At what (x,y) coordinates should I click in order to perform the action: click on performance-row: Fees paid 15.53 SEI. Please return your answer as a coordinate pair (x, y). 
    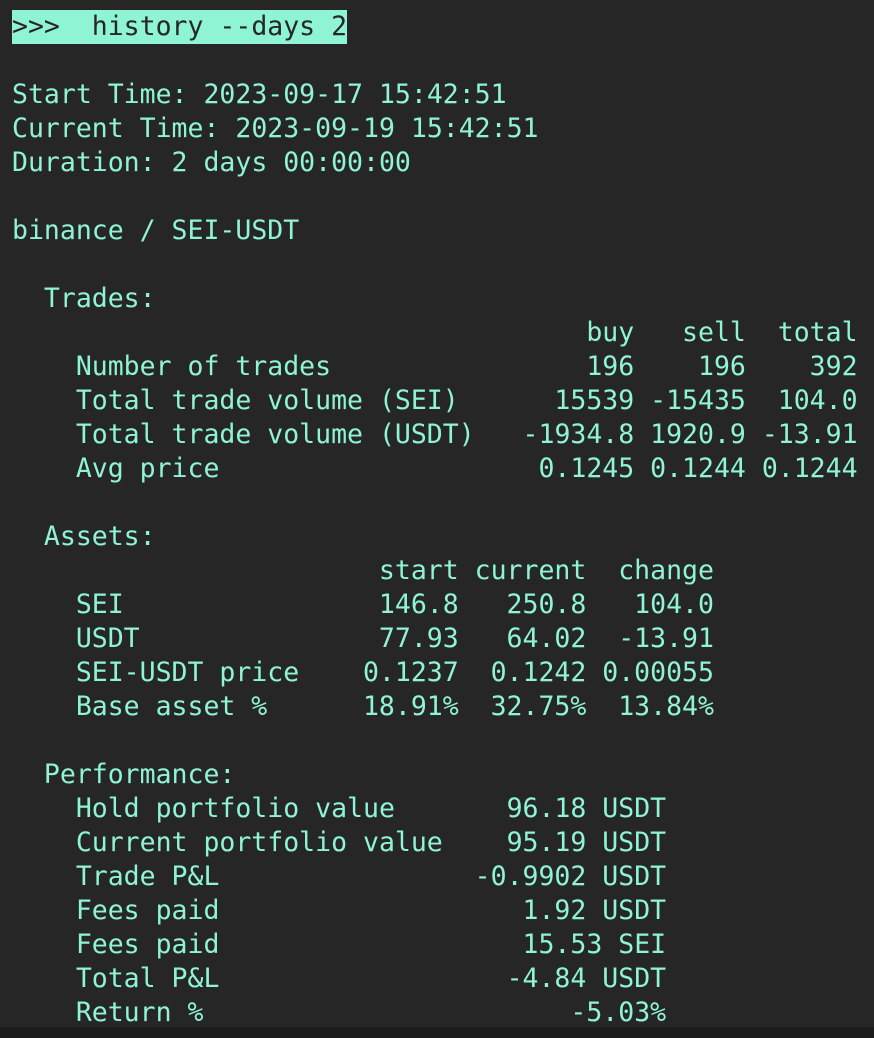
    Looking at the image, I should click on (435, 945).